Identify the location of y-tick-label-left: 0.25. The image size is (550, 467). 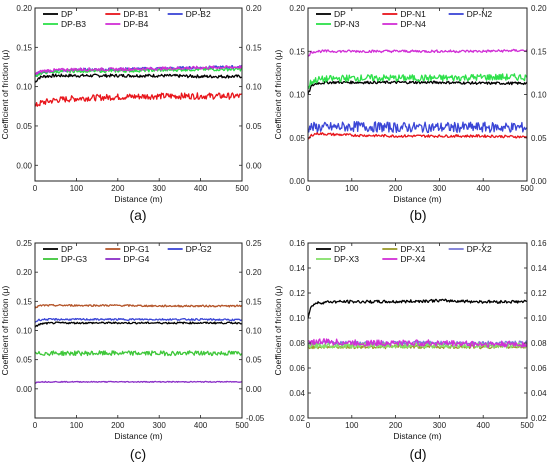
(24, 243).